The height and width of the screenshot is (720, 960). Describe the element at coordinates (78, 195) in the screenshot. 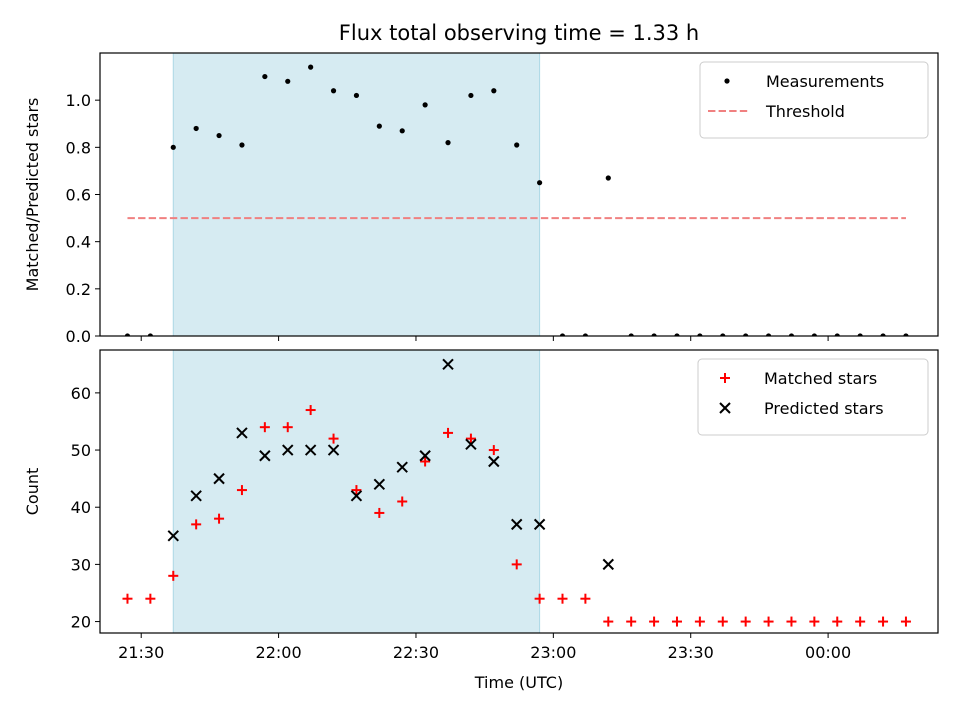

I see `y-tick-label: 0.6` at that location.